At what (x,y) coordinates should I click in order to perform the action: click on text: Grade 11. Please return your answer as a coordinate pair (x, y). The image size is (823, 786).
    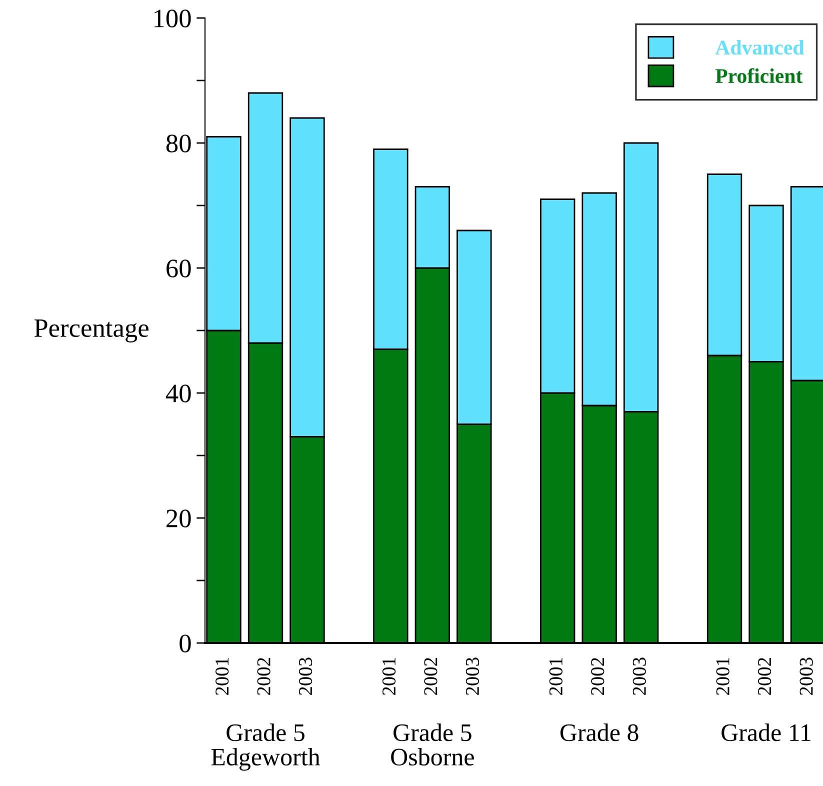
    Looking at the image, I should click on (766, 733).